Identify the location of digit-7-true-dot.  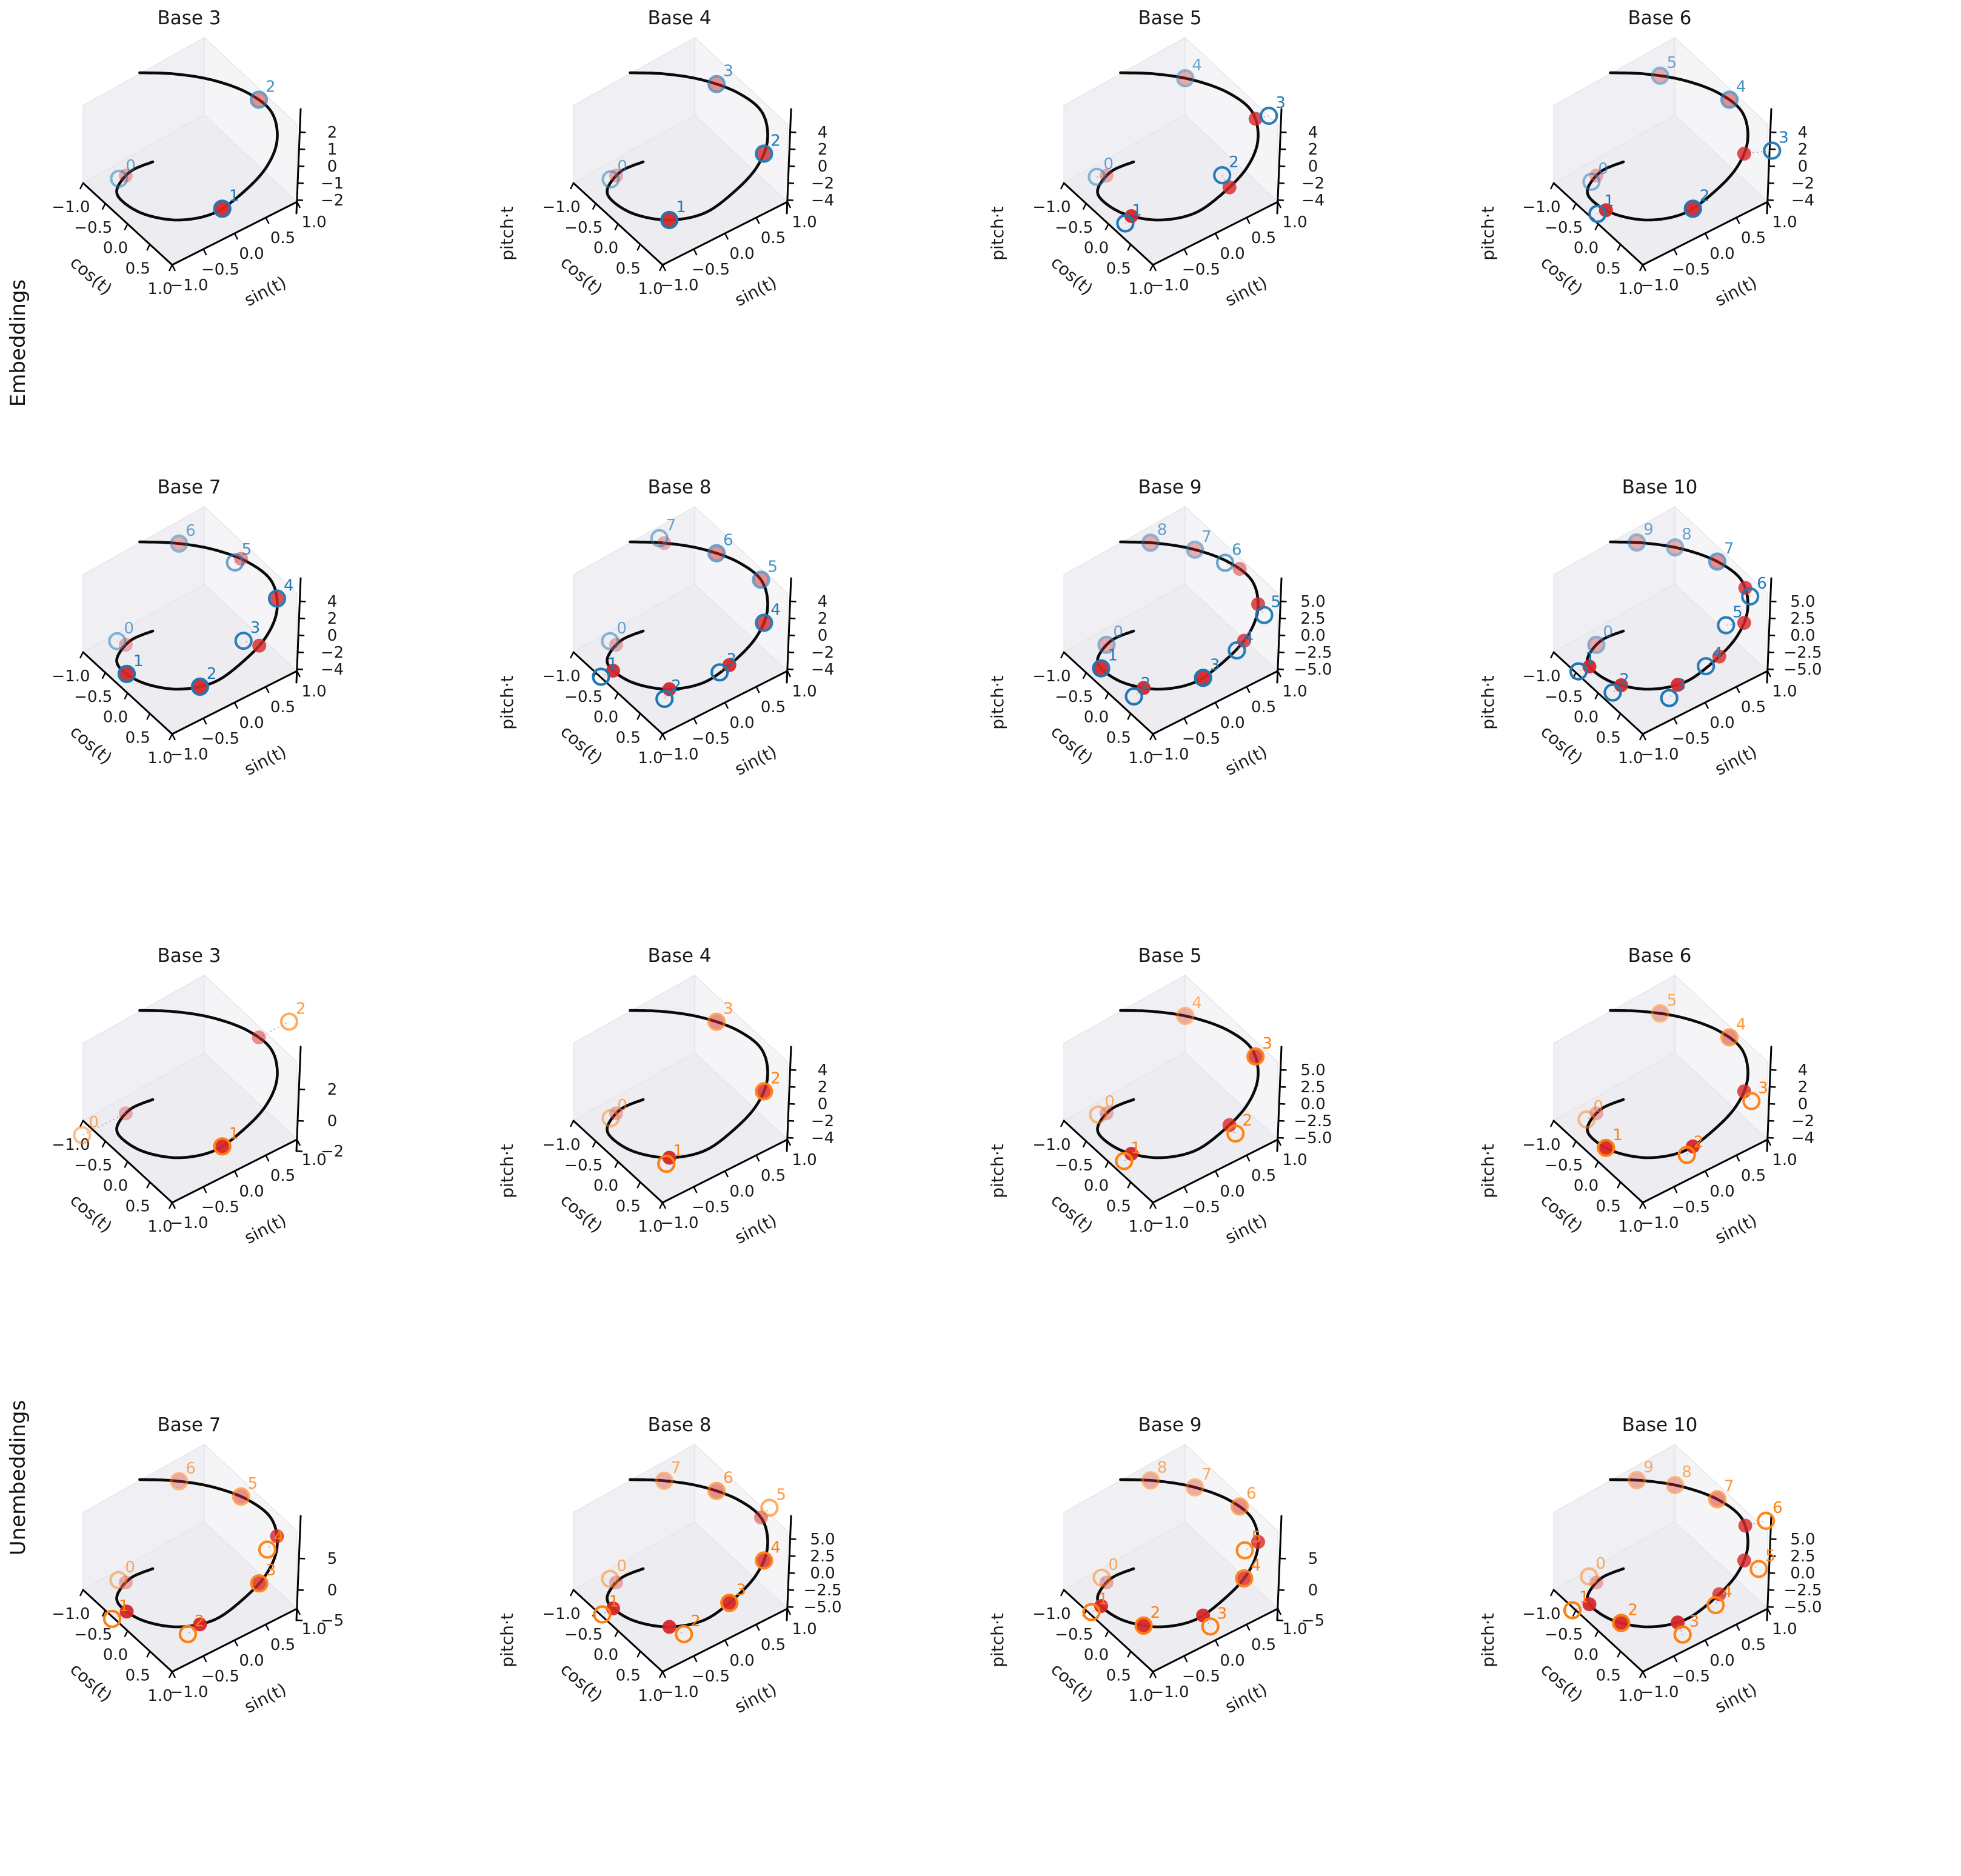
(1717, 562).